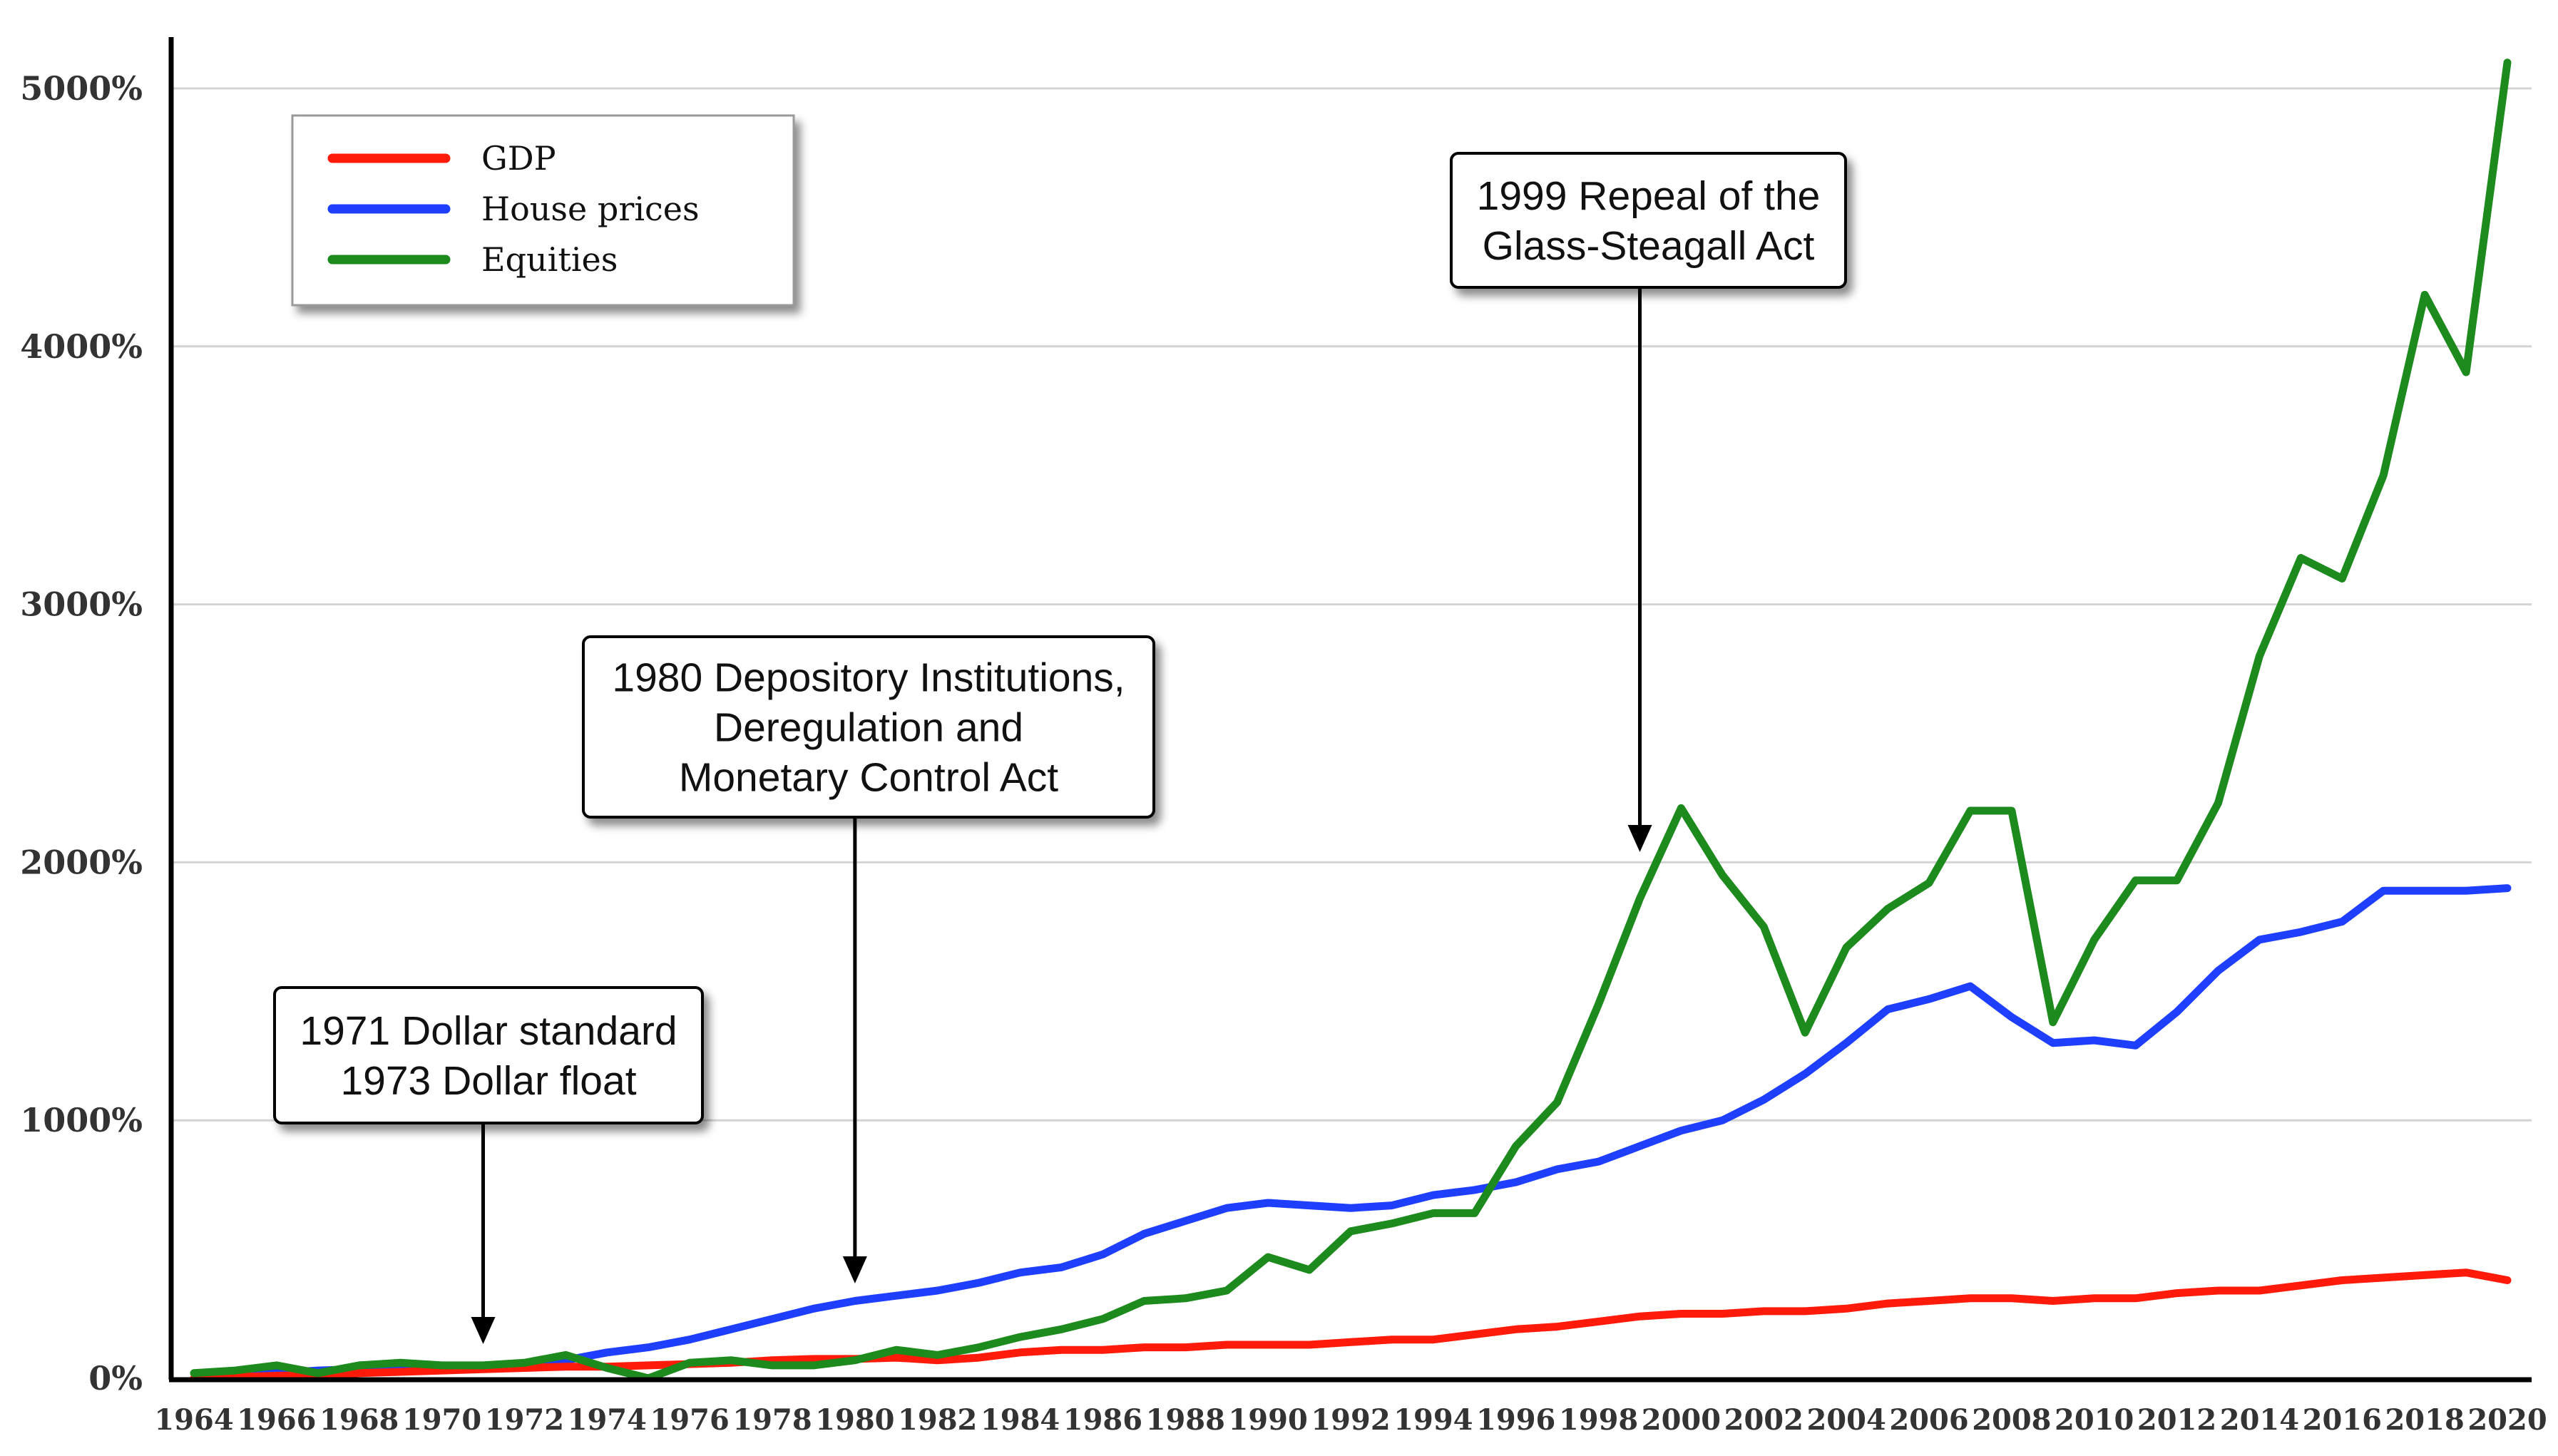 This screenshot has height=1456, width=2558. What do you see at coordinates (772, 1420) in the screenshot?
I see `x-tick-label: 1978` at bounding box center [772, 1420].